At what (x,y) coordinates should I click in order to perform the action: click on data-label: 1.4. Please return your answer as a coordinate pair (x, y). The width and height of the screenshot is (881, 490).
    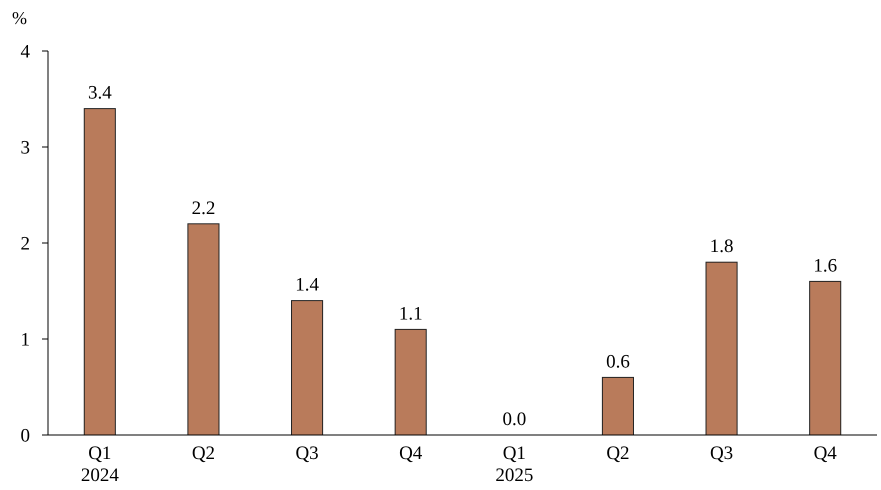
    Looking at the image, I should click on (307, 285).